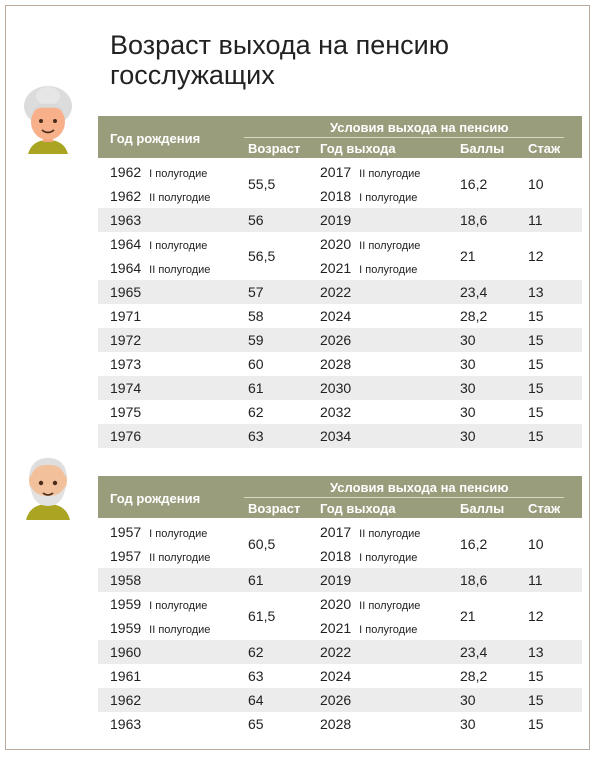  I want to click on birth-year: 1962, so click(126, 172).